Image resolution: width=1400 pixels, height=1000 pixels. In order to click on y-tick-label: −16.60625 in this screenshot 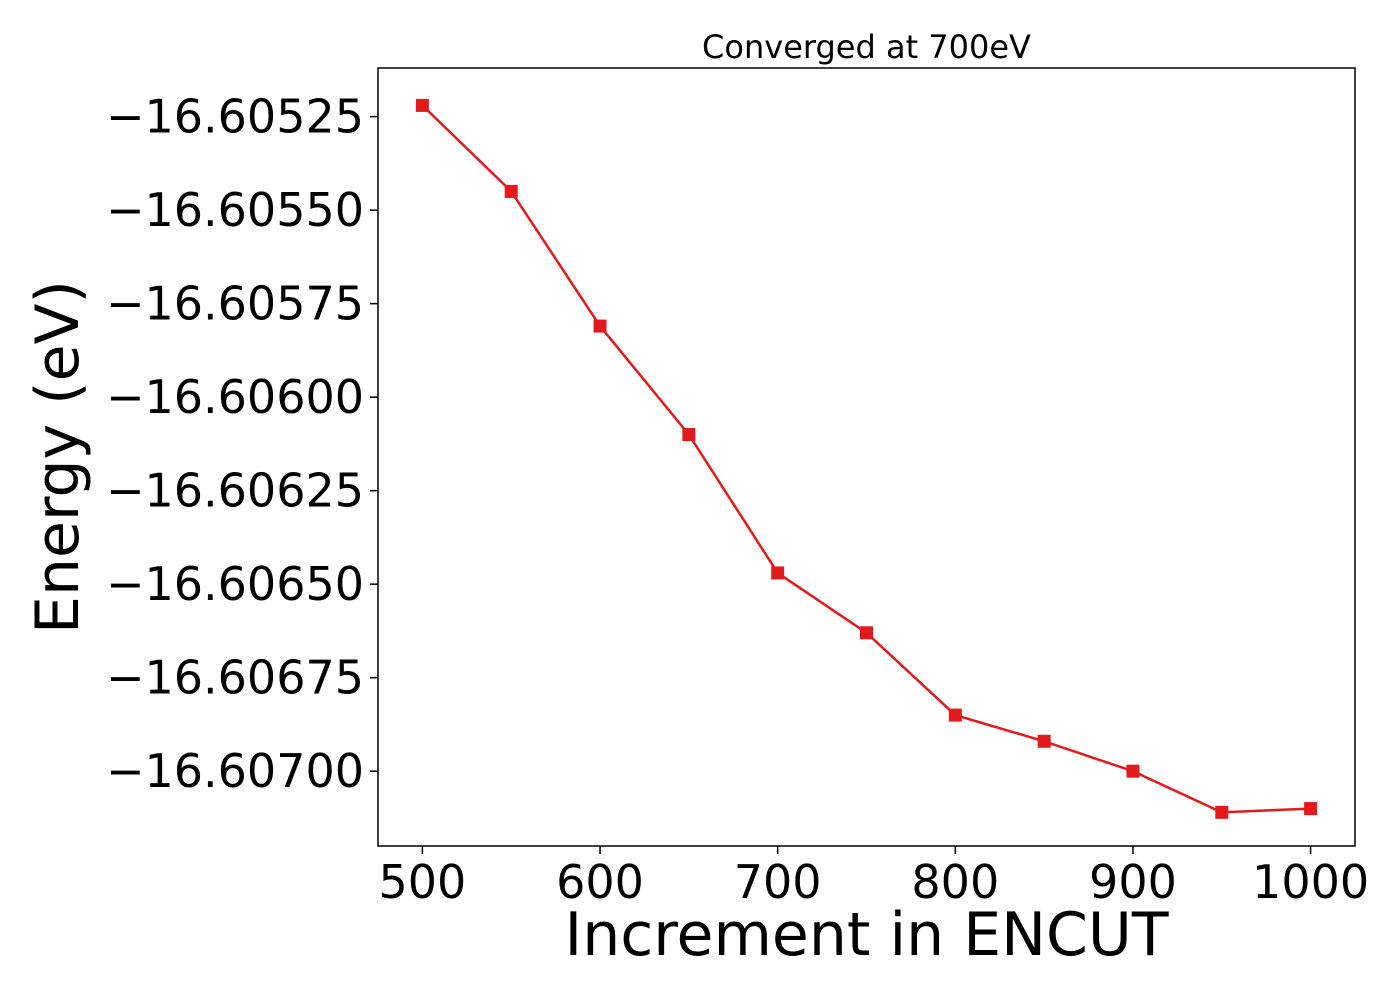, I will do `click(235, 491)`.